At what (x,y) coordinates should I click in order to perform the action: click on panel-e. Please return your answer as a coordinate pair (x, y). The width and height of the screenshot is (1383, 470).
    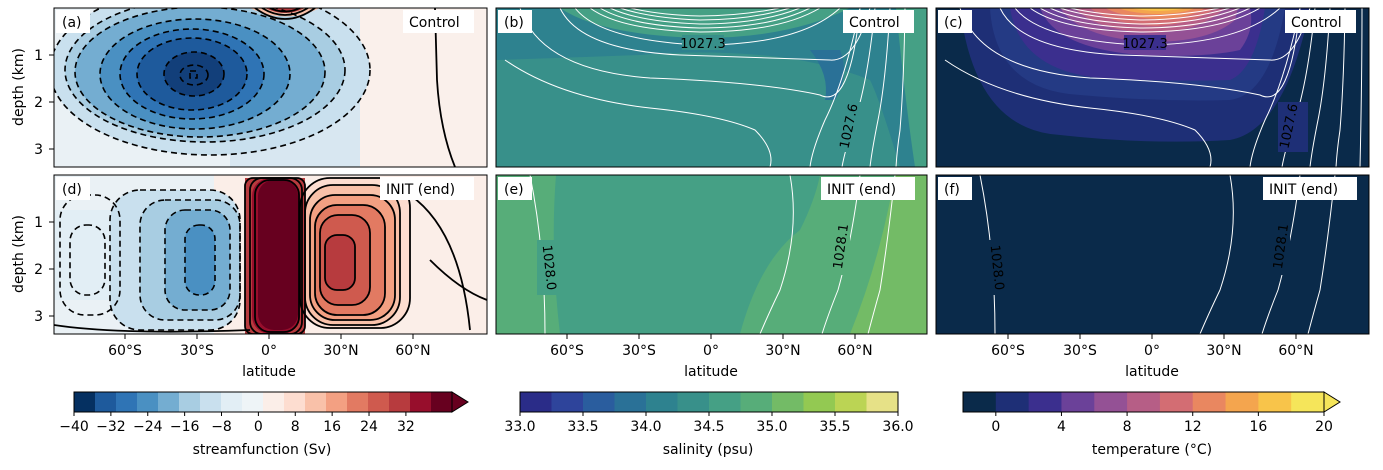
    Looking at the image, I should click on (711, 254).